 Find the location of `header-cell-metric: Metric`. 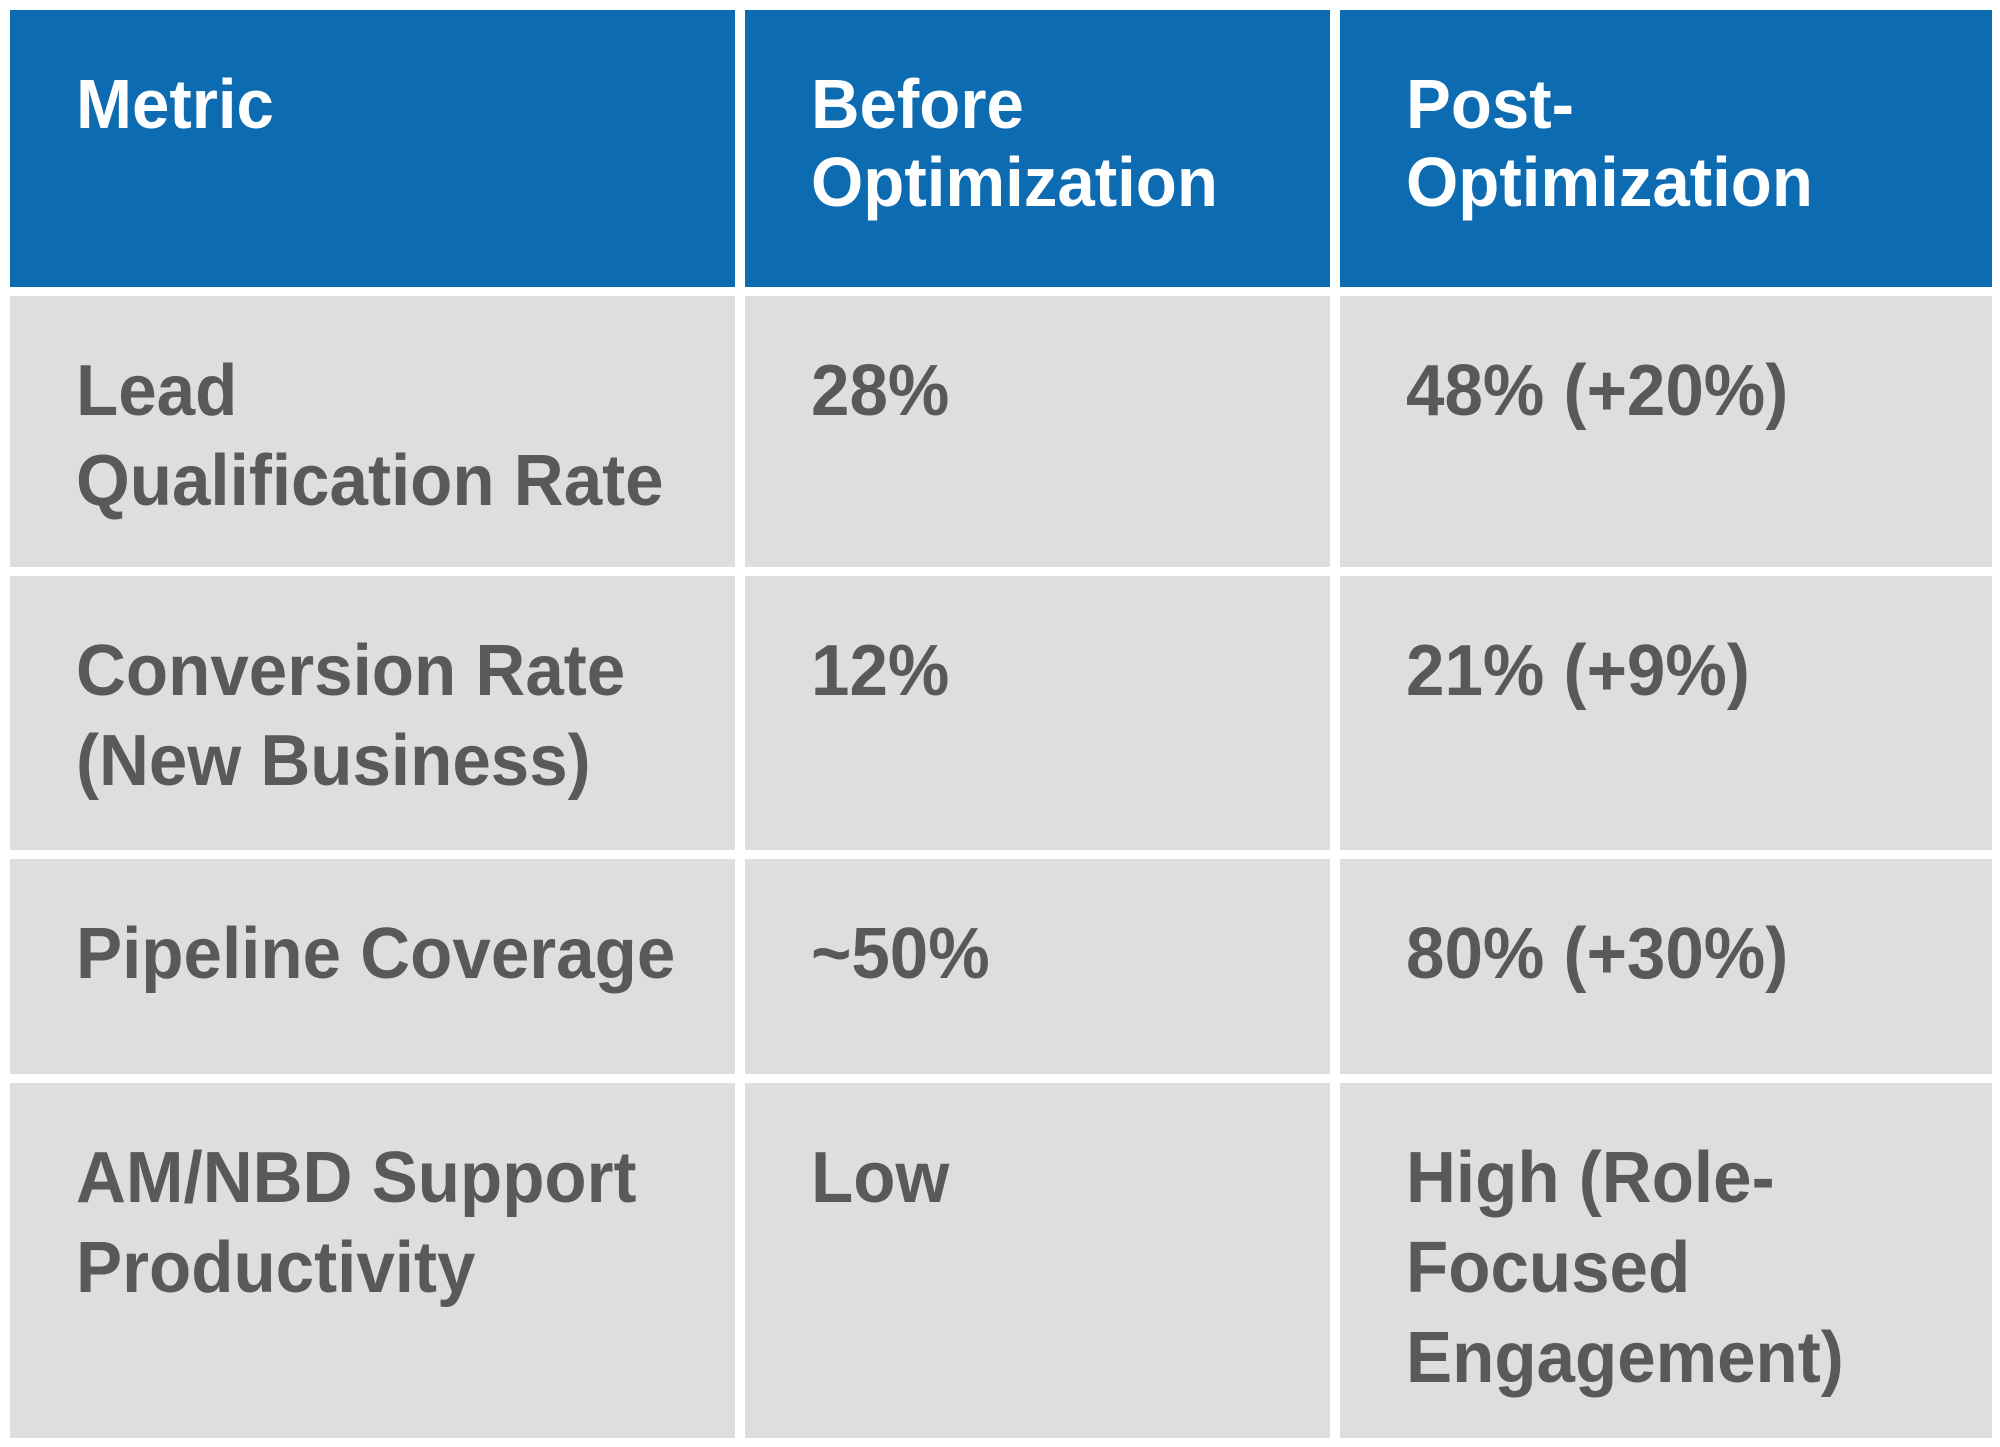

header-cell-metric: Metric is located at coordinates (372, 148).